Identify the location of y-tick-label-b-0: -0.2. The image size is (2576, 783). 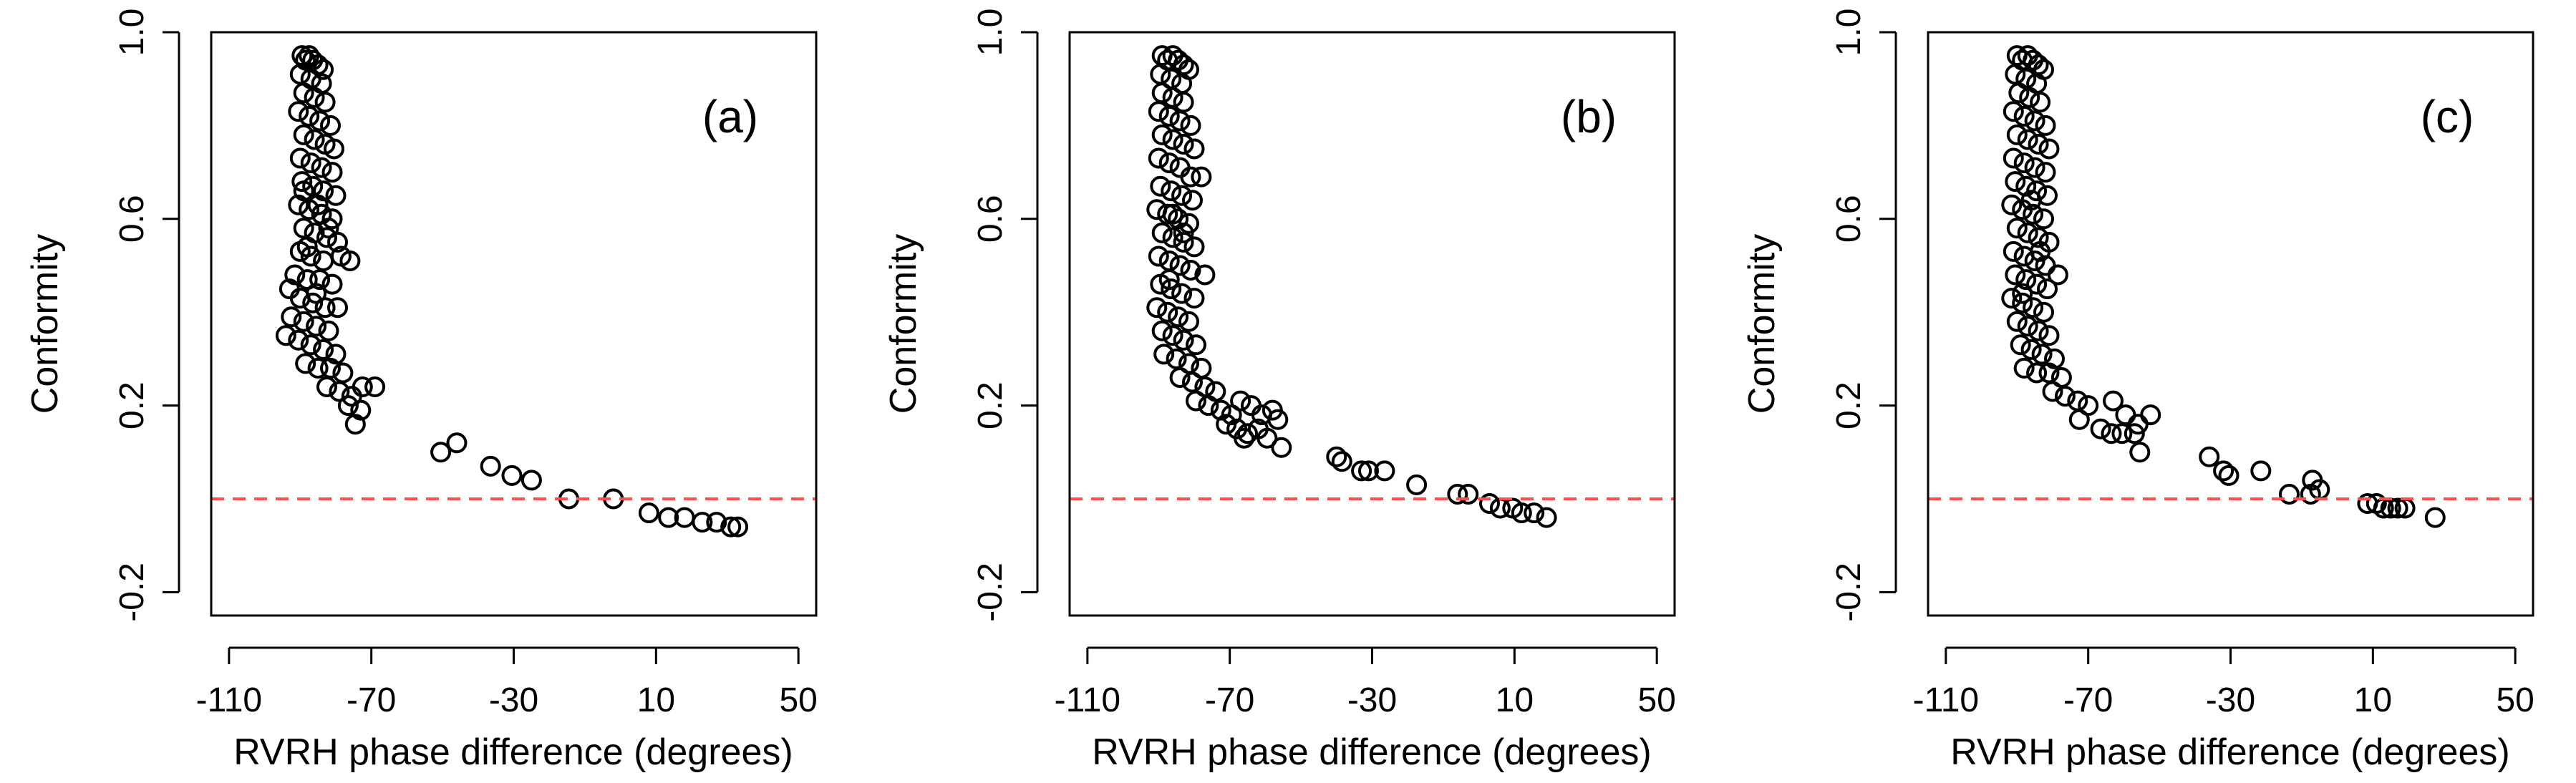
(991, 592).